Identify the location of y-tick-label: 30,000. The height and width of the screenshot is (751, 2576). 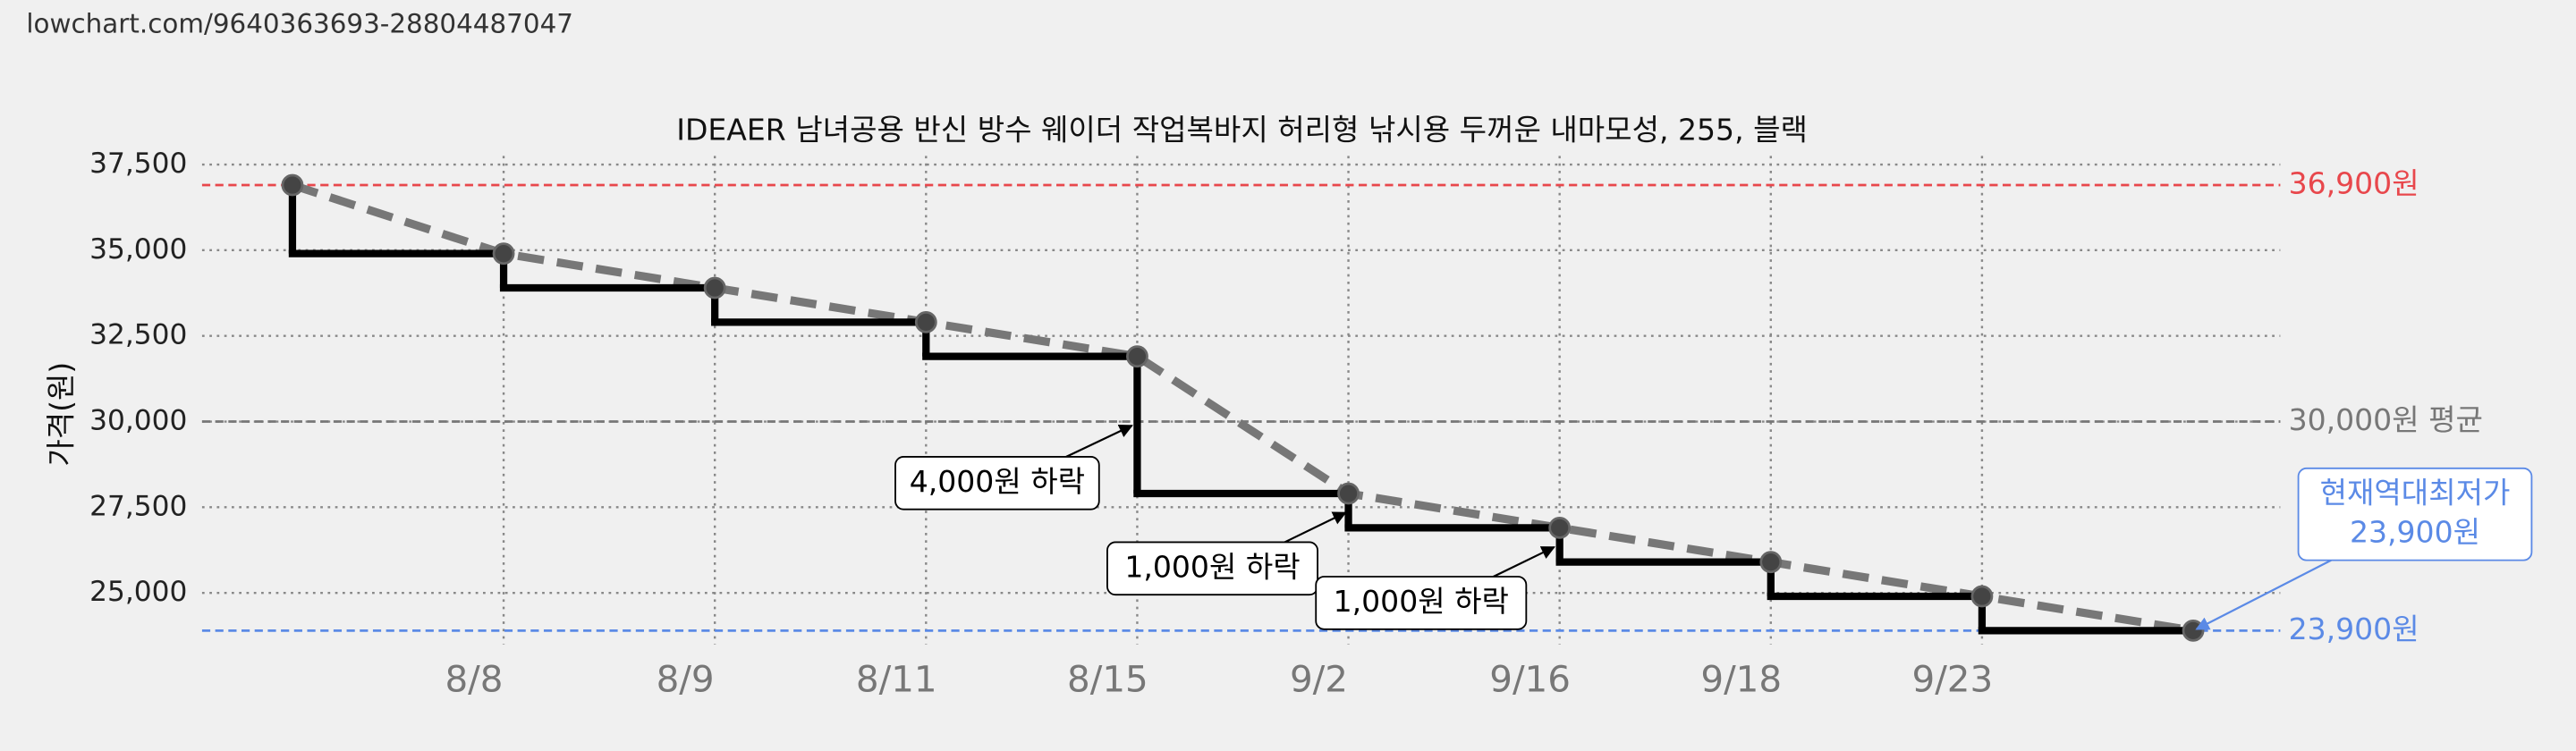
(138, 421).